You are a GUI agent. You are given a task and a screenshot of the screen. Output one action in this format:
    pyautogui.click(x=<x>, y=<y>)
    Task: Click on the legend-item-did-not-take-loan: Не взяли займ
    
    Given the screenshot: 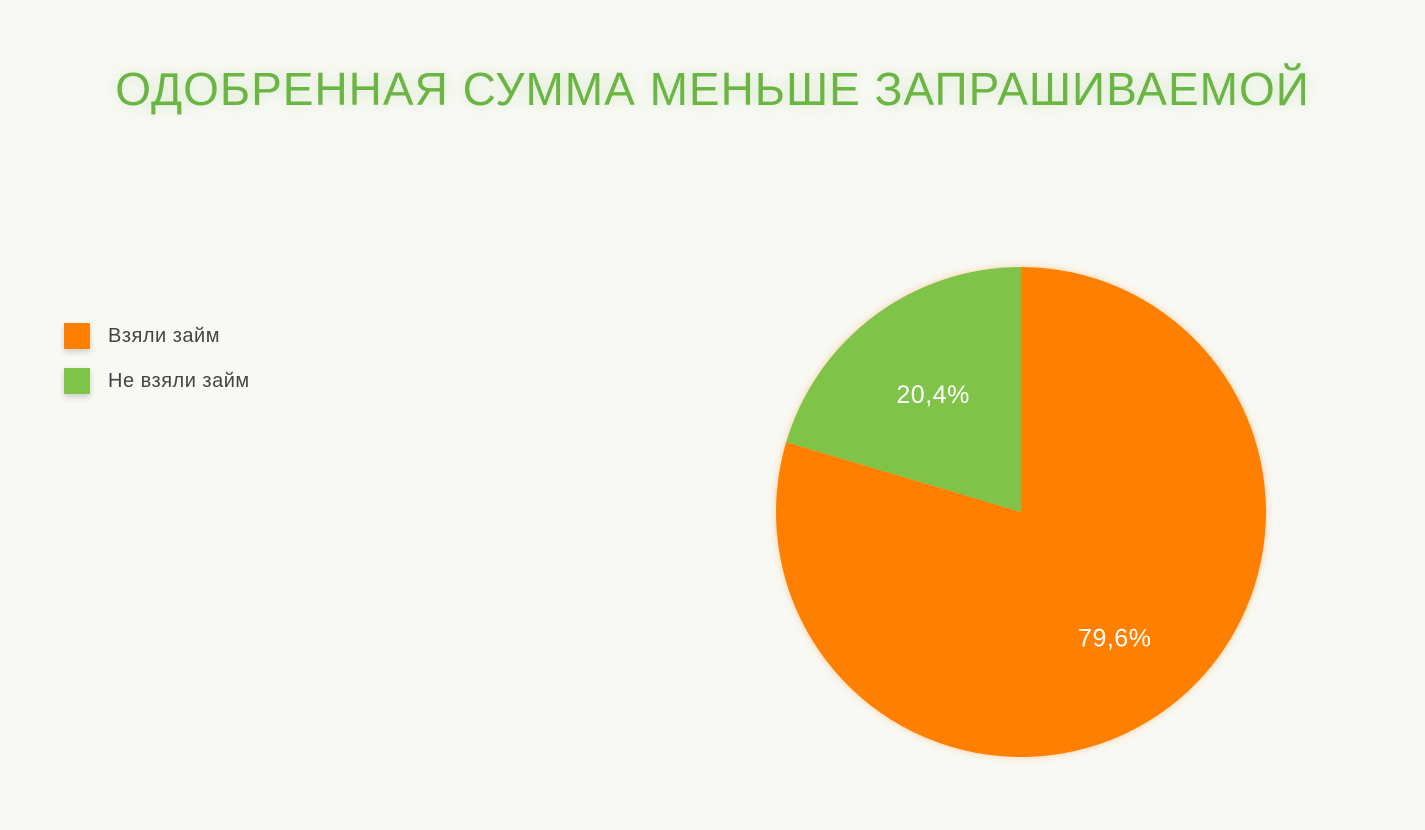 What is the action you would take?
    pyautogui.click(x=157, y=381)
    